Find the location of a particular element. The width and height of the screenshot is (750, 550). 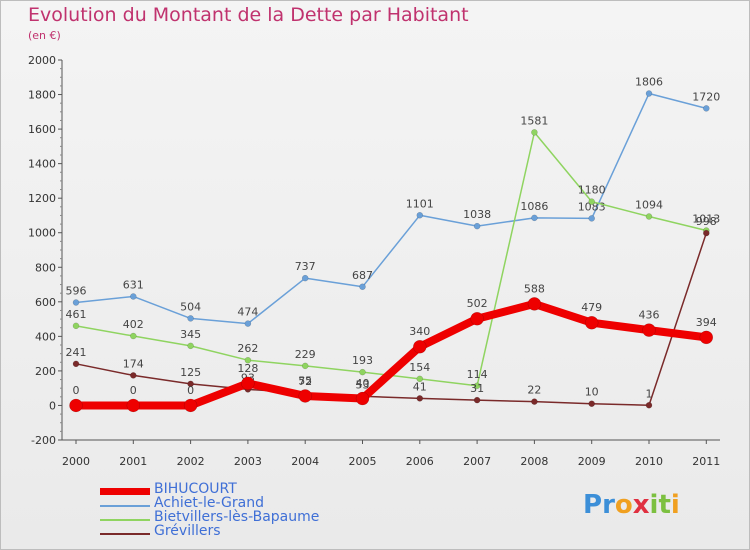

data-label-bihucourt: 40 is located at coordinates (363, 383).